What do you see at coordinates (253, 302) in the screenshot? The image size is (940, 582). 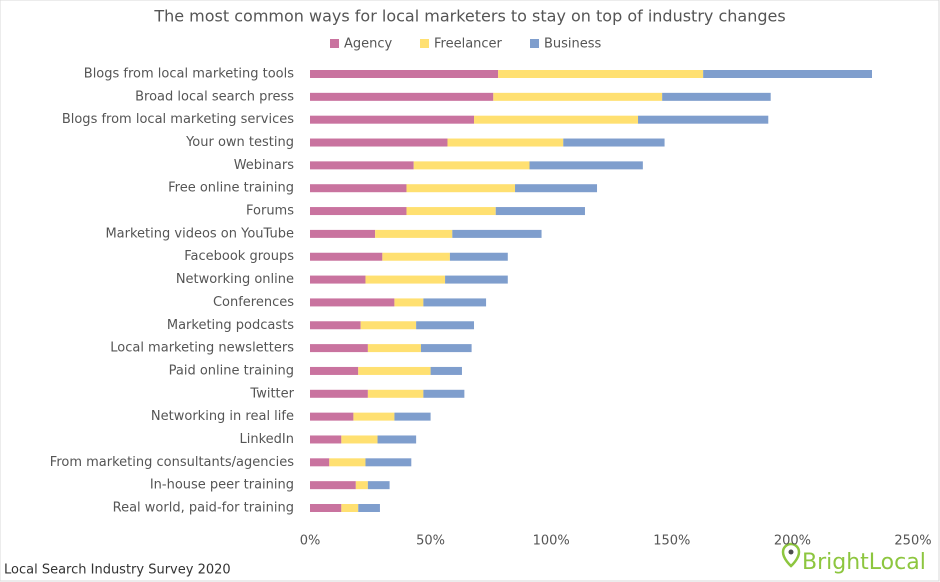 I see `y-tick-label: Conferences` at bounding box center [253, 302].